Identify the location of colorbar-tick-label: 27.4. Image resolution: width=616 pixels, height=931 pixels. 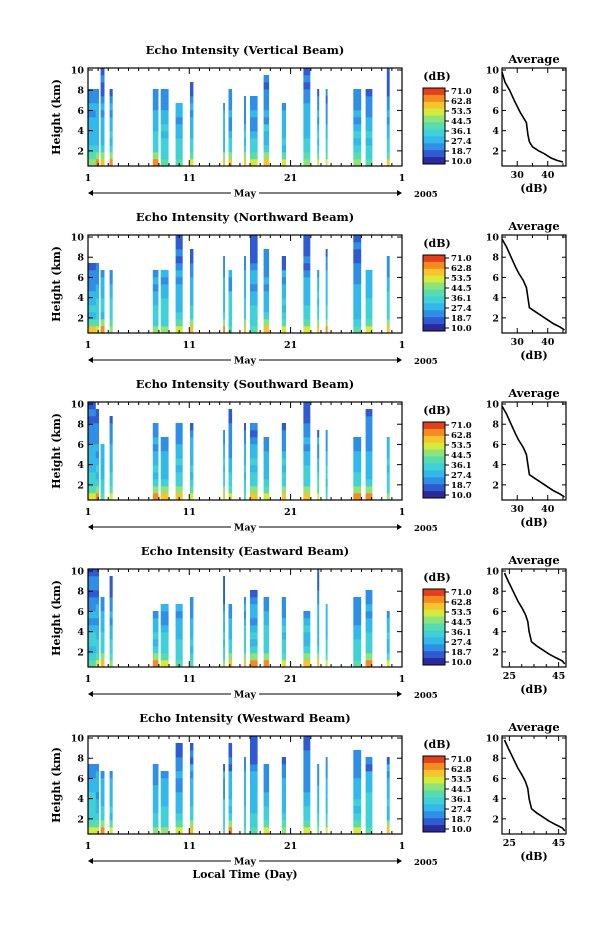
(461, 810).